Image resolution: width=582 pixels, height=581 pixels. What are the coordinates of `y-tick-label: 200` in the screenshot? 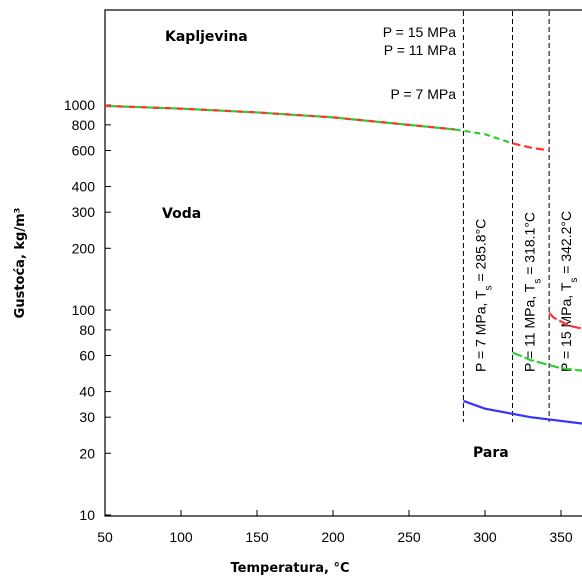 It's located at (84, 248).